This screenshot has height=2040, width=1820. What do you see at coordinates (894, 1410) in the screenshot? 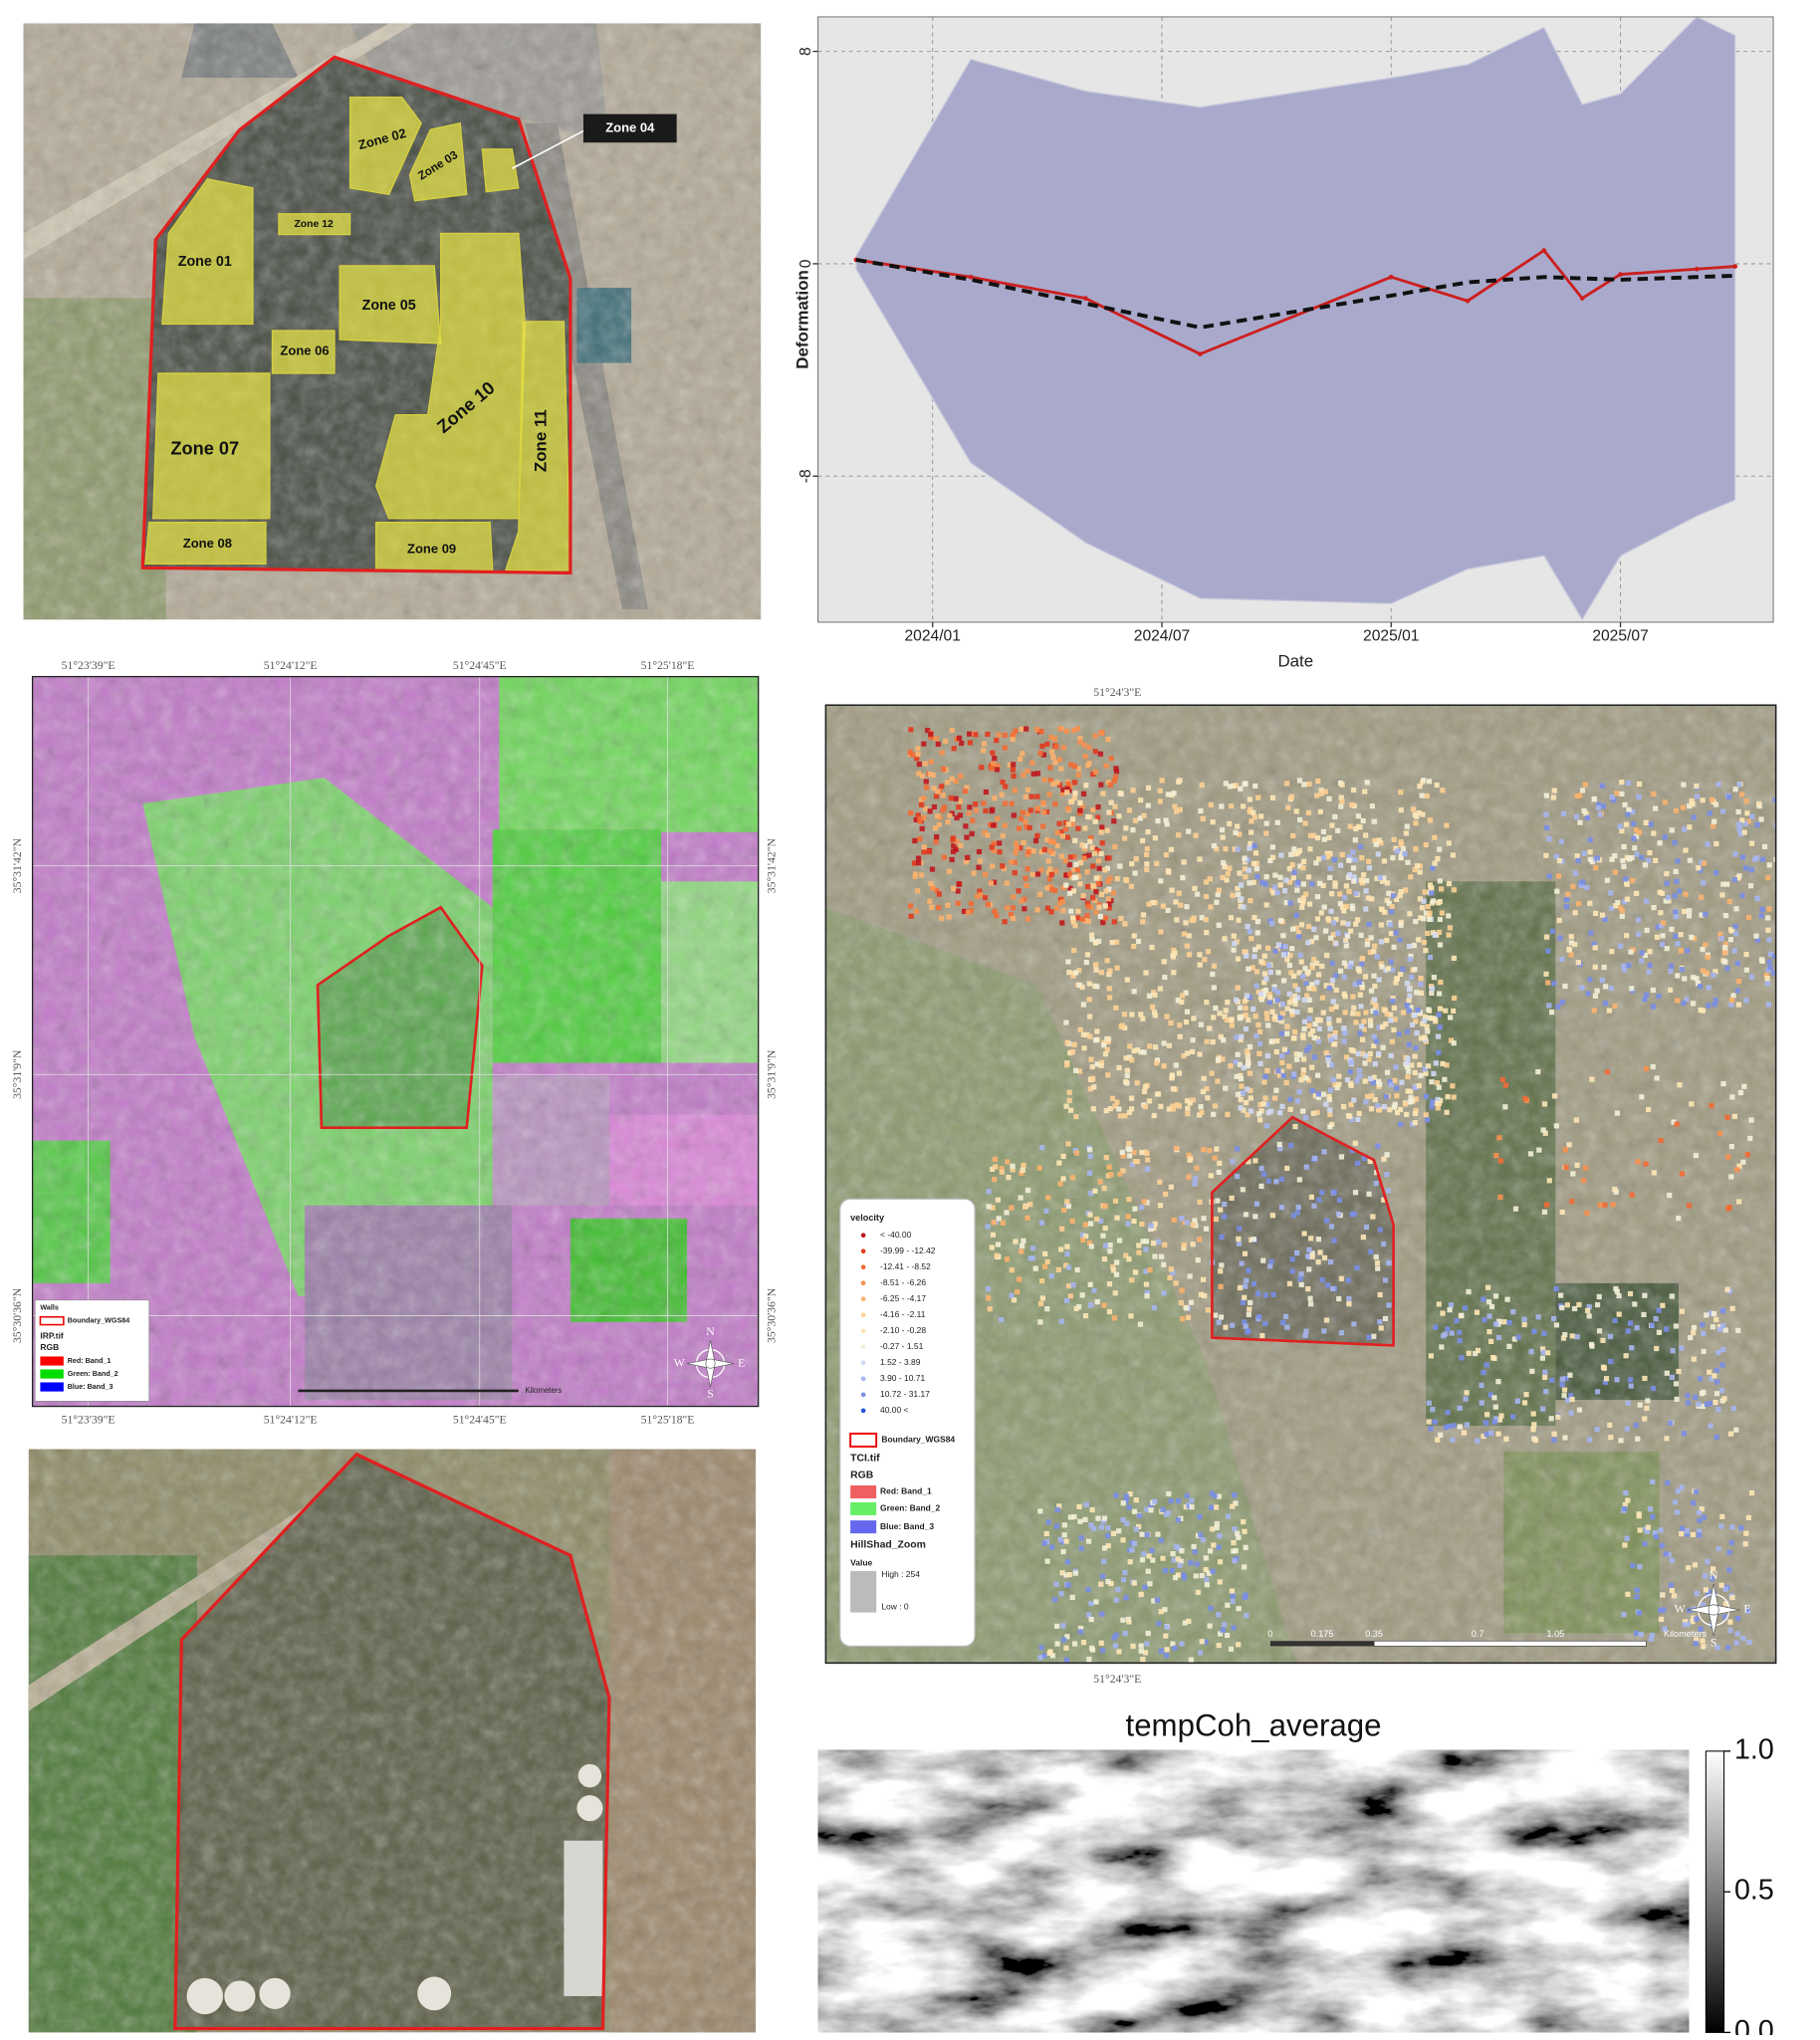
I see `legend-text: 40.00 <` at bounding box center [894, 1410].